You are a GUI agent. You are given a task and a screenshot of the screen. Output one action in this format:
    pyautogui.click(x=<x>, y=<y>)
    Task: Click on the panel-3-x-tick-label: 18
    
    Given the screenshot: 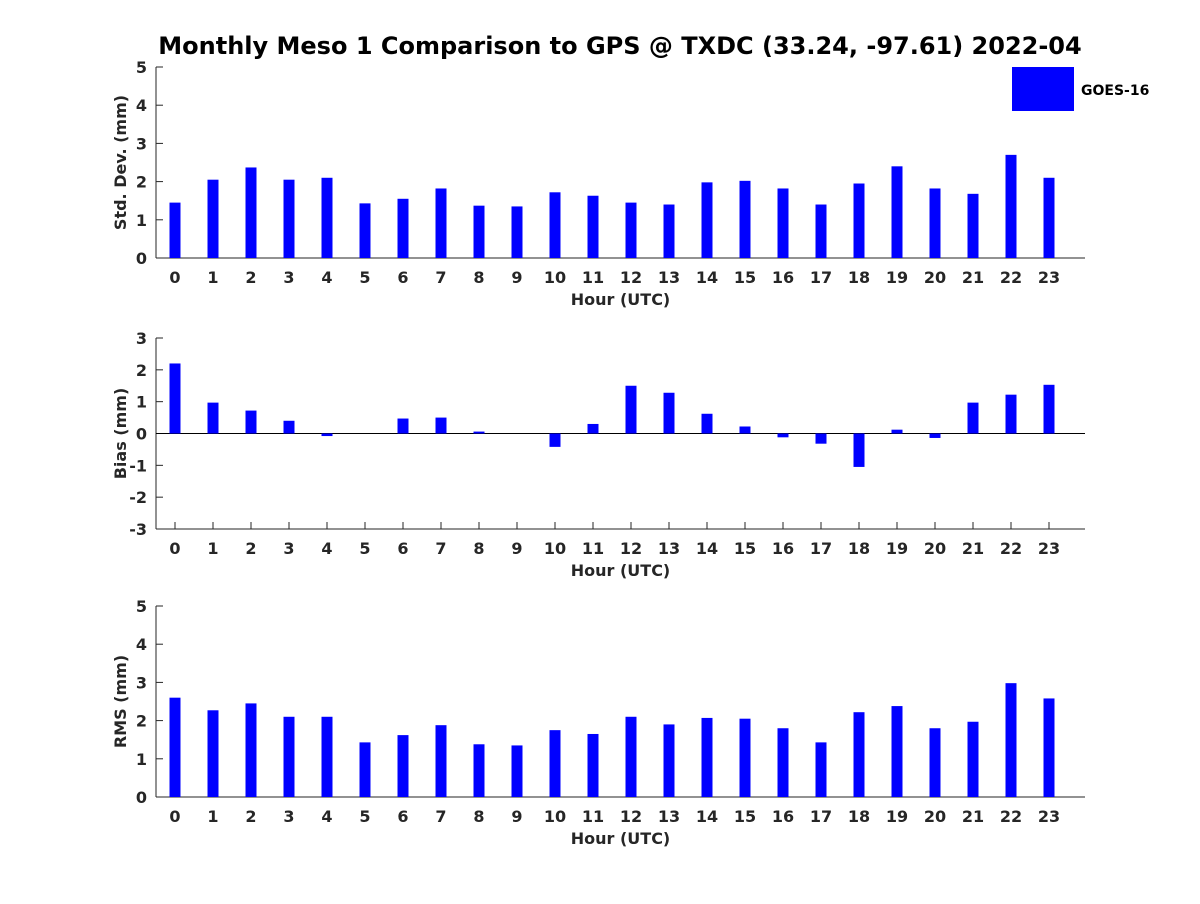 What is the action you would take?
    pyautogui.click(x=859, y=816)
    